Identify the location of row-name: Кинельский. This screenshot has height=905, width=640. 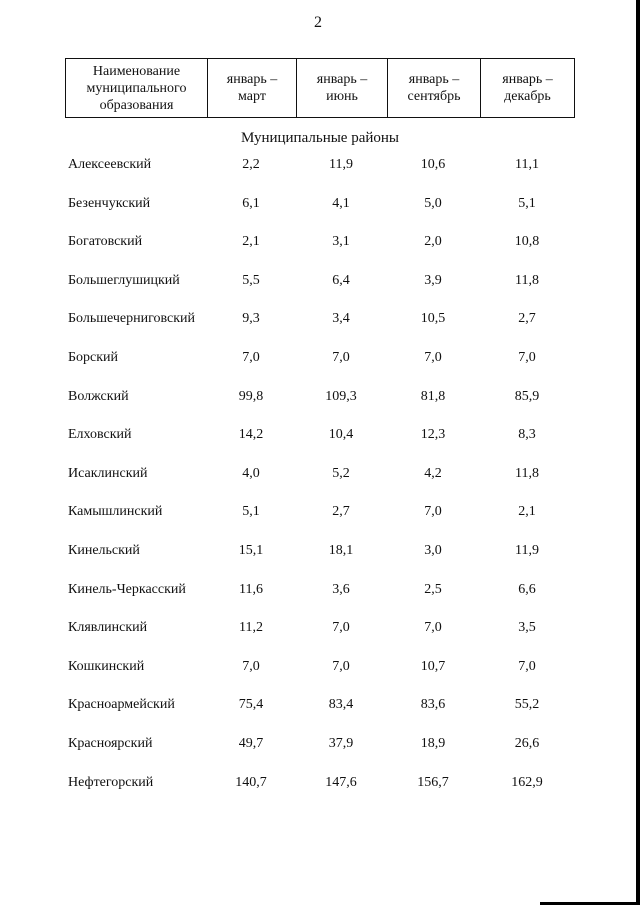
(104, 550).